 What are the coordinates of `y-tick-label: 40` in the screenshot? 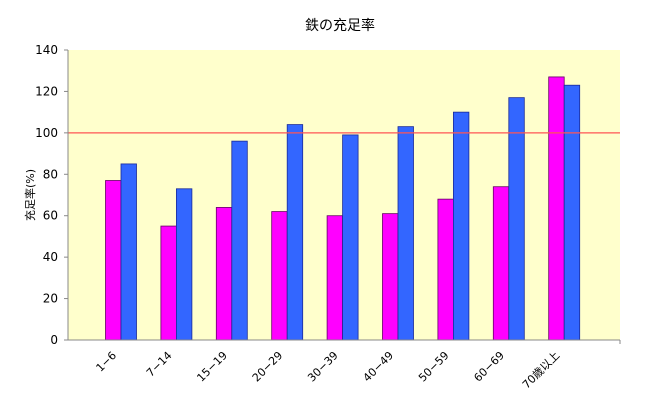 It's located at (50, 257).